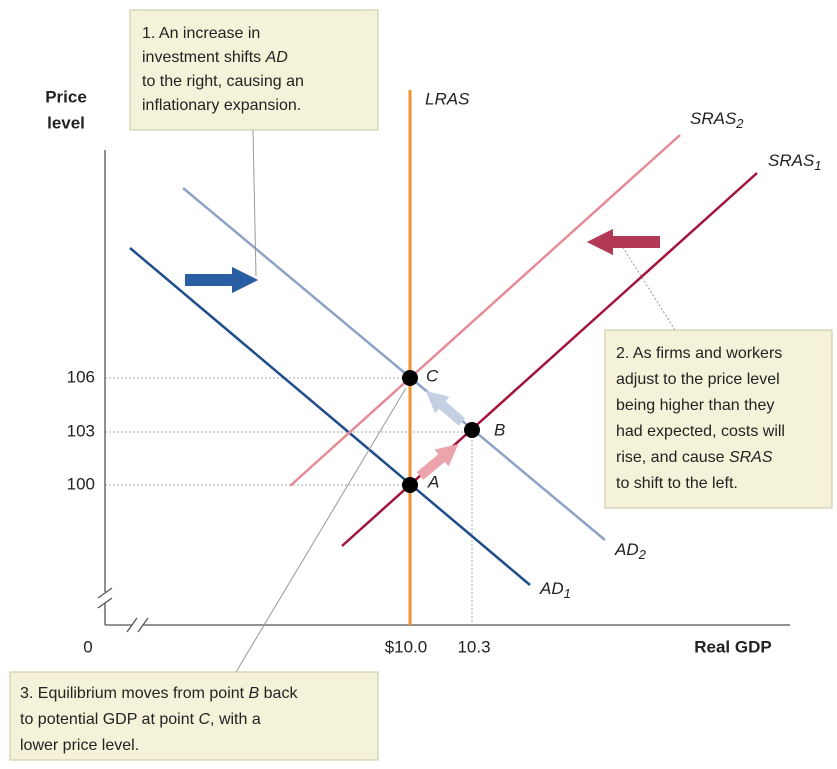 The image size is (837, 769). I want to click on note-line: adjust to the price level, so click(698, 379).